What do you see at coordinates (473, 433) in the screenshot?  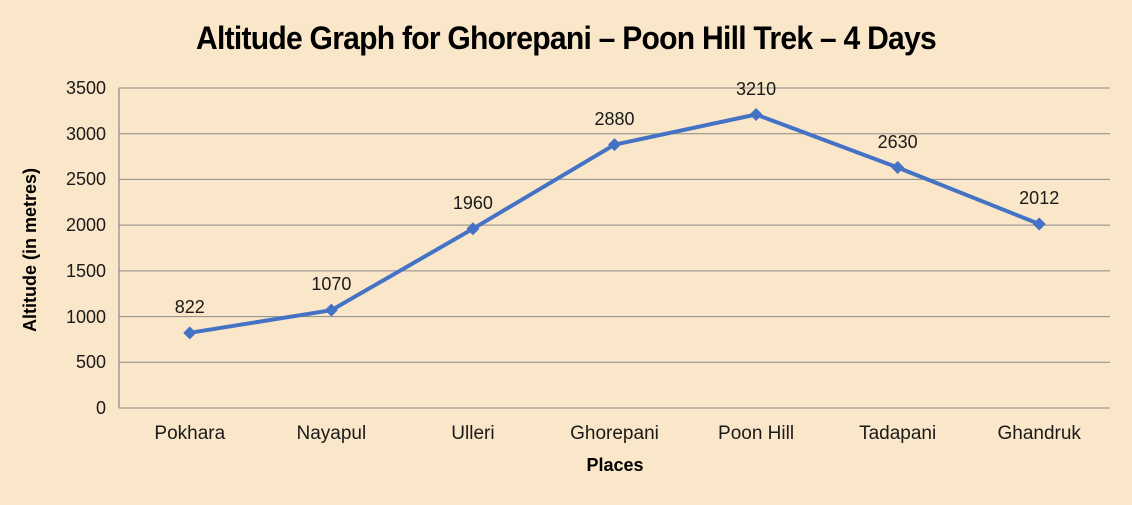 I see `x-category-label: Ulleri` at bounding box center [473, 433].